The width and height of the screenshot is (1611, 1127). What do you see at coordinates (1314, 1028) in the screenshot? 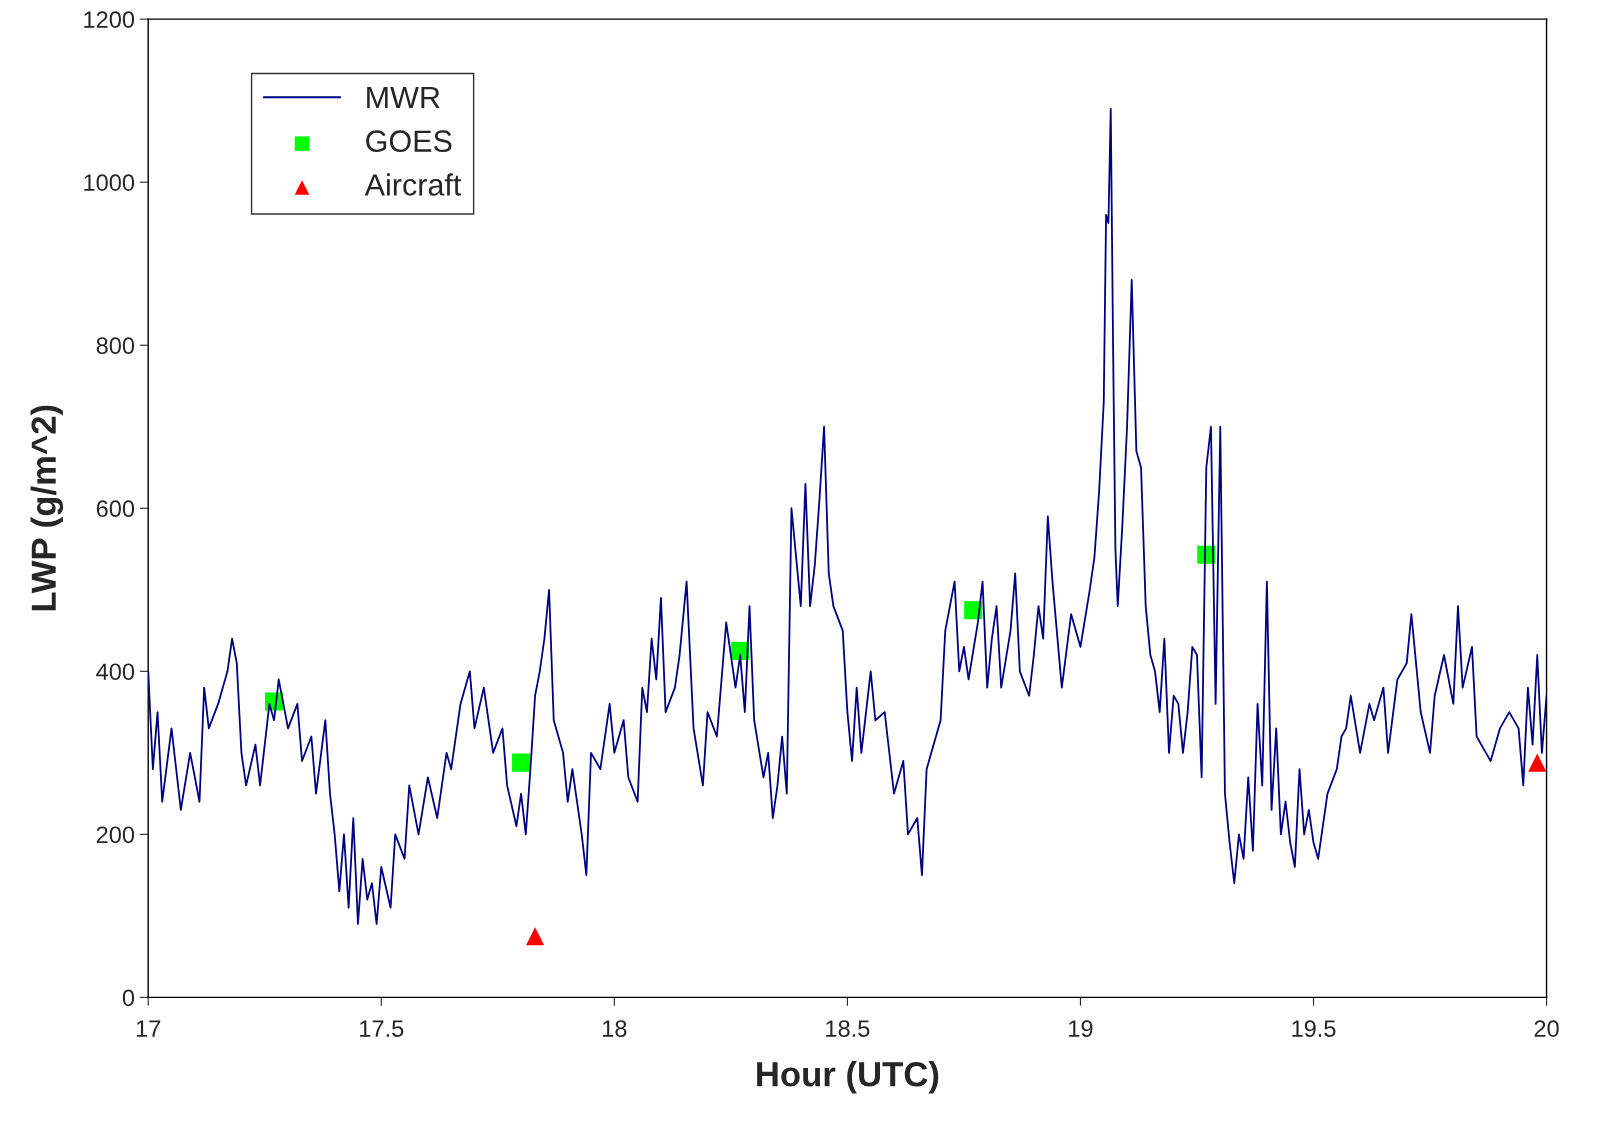
I see `x-tick-label: 19.5` at bounding box center [1314, 1028].